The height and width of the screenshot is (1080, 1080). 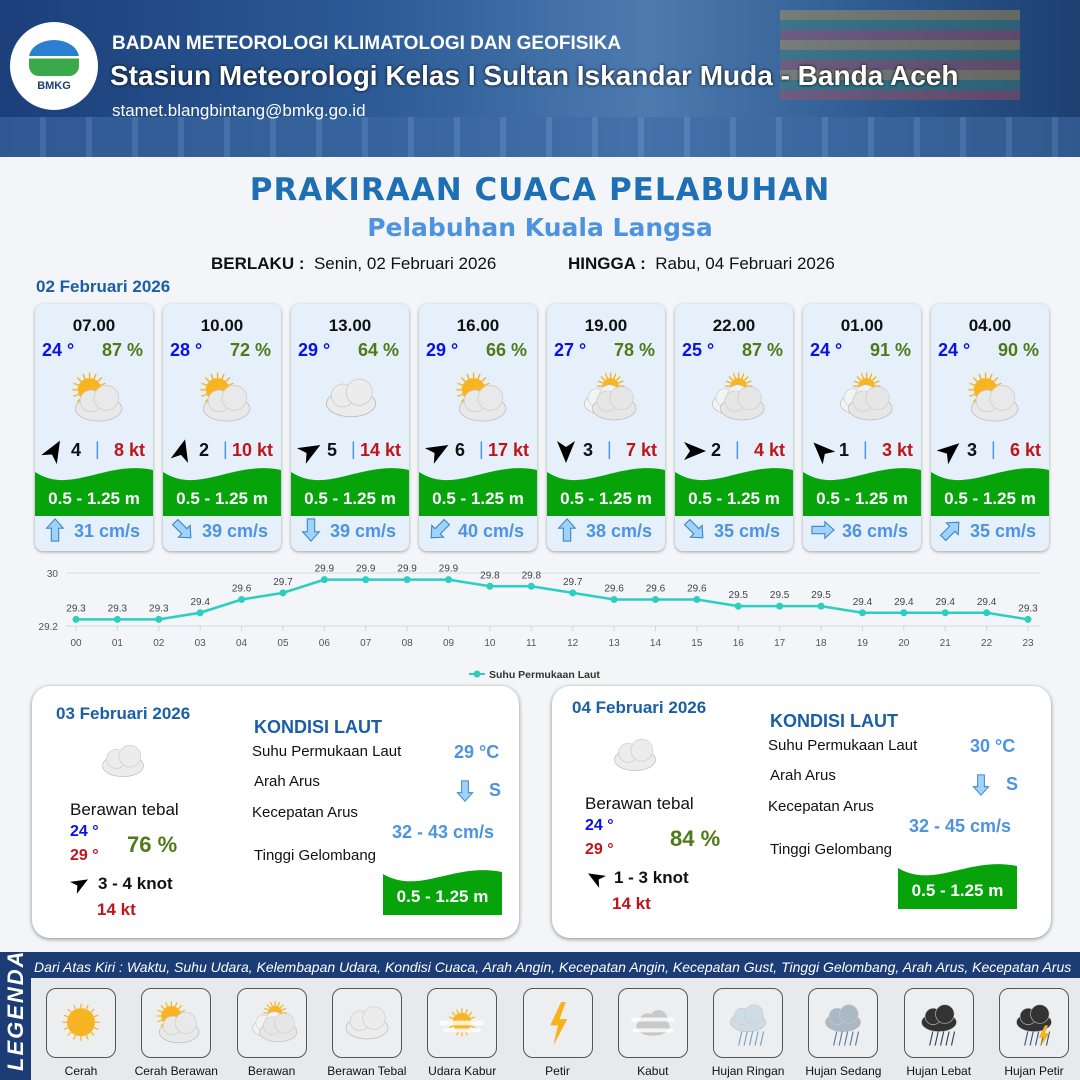 What do you see at coordinates (222, 325) in the screenshot?
I see `card-time: 10.00` at bounding box center [222, 325].